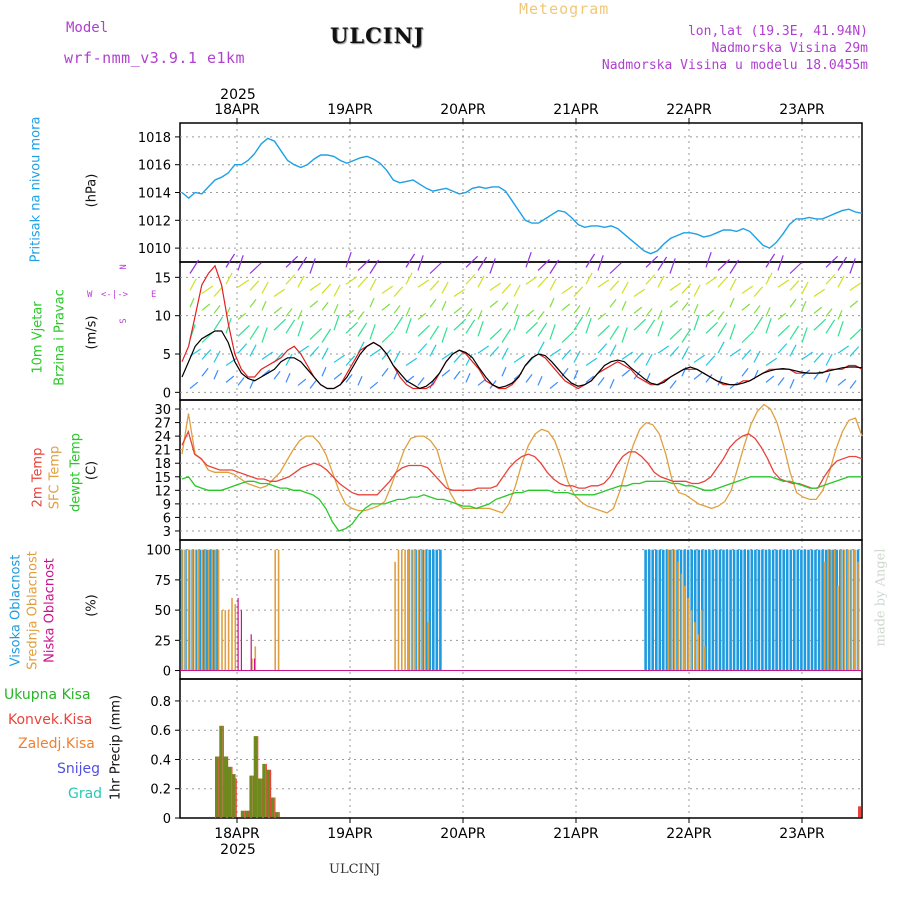  I want to click on ytick-label-2-3: 12, so click(162, 491).